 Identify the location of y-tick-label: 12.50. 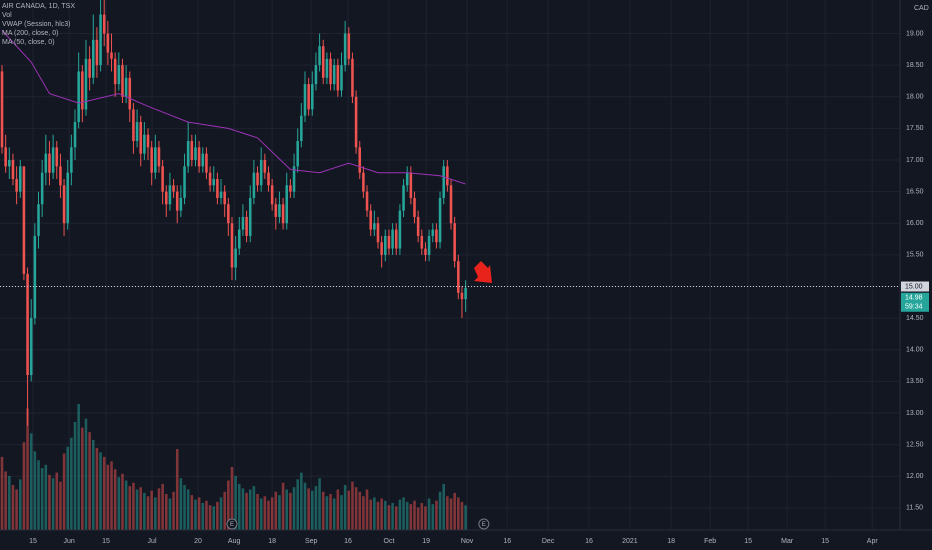
(915, 444).